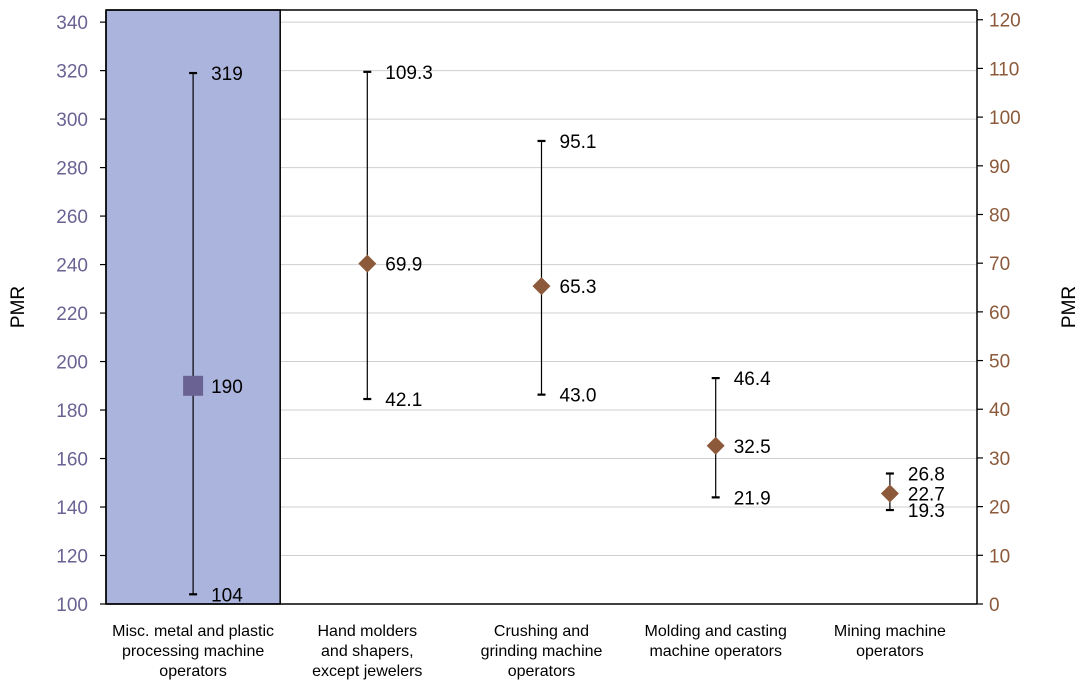 This screenshot has width=1078, height=685. I want to click on high-value-label: 26.8, so click(926, 475).